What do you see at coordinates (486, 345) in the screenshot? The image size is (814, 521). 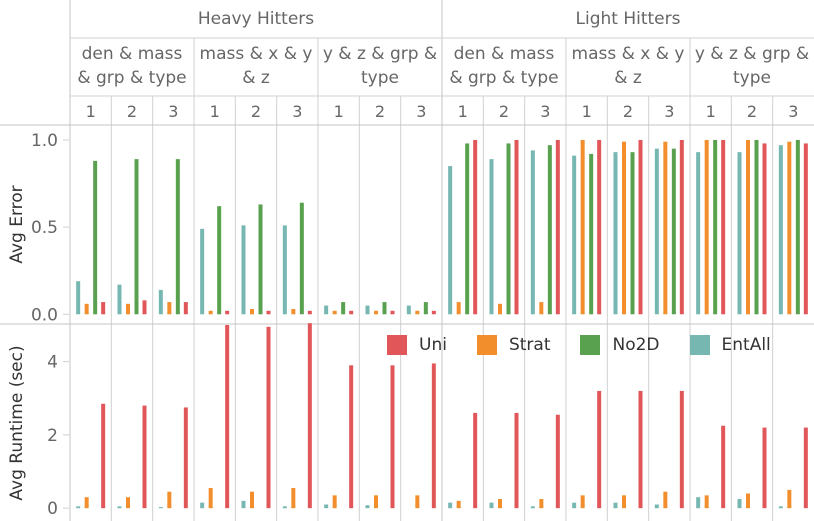 I see `legend-swatch-strat` at bounding box center [486, 345].